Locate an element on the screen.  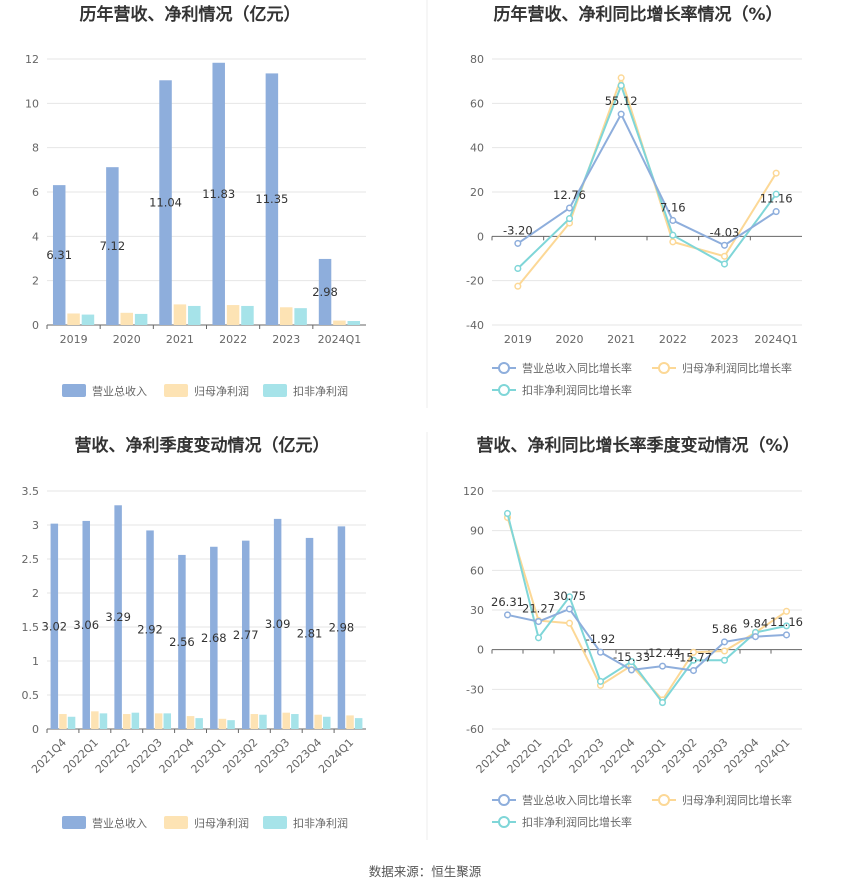
data-label: 2.56 is located at coordinates (182, 642).